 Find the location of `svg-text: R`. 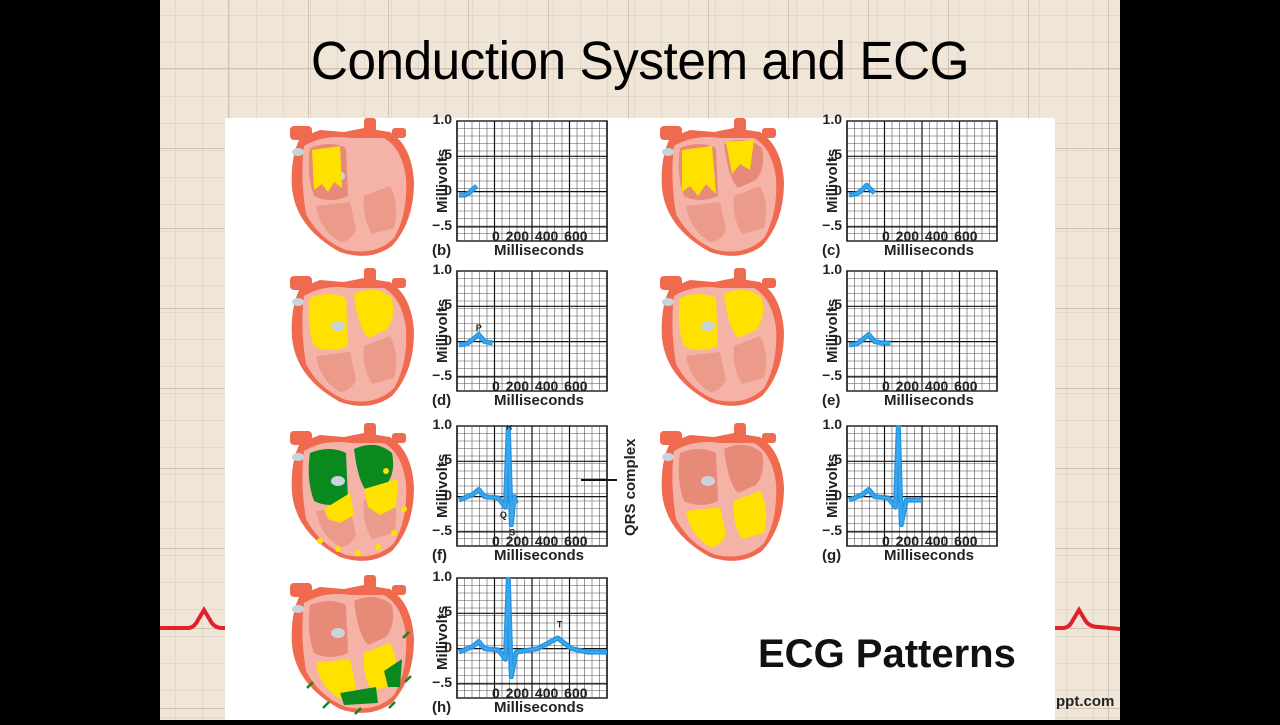

svg-text: R is located at coordinates (509, 428).